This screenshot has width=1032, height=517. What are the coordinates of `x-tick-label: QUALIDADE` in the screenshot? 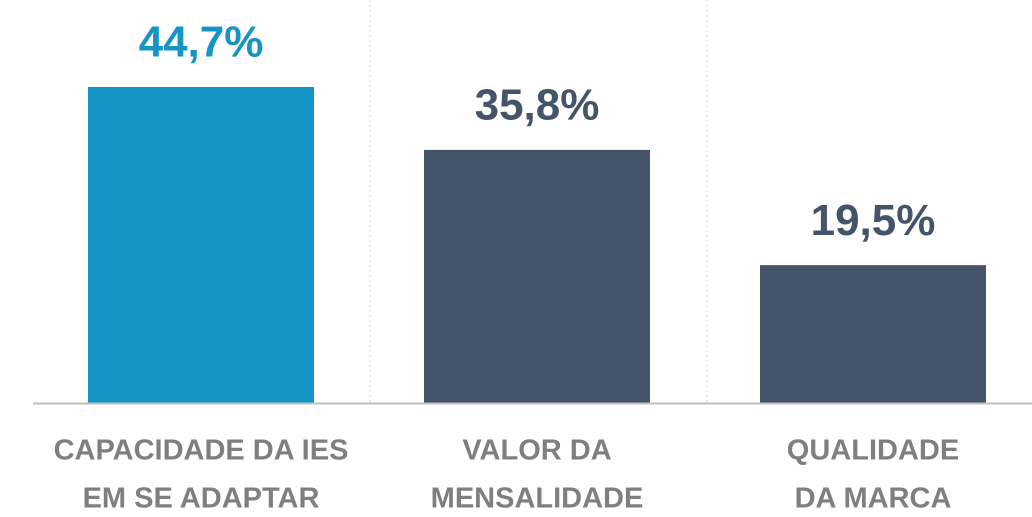 It's located at (873, 451).